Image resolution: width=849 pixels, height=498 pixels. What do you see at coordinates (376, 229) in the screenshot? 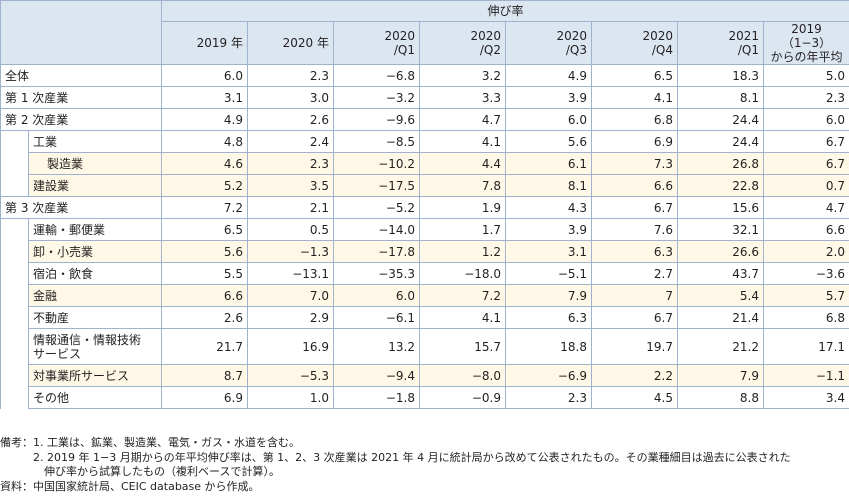
I see `value-cell: −14.0` at bounding box center [376, 229].